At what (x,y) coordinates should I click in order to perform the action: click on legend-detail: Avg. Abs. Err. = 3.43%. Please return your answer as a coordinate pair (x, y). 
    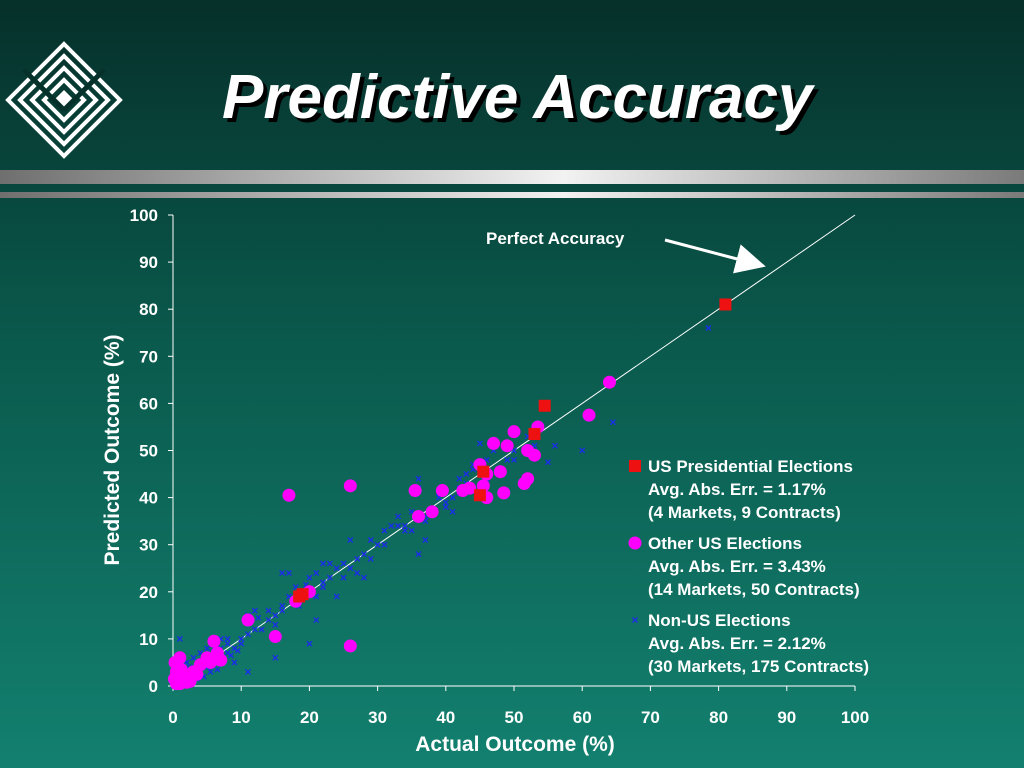
    Looking at the image, I should click on (737, 566).